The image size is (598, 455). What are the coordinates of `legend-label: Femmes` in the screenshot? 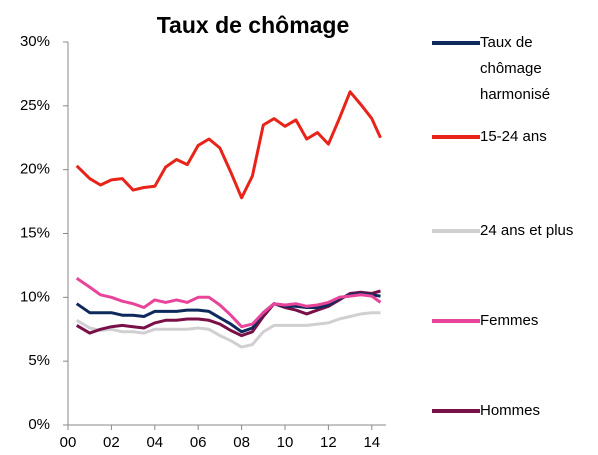 It's located at (509, 320).